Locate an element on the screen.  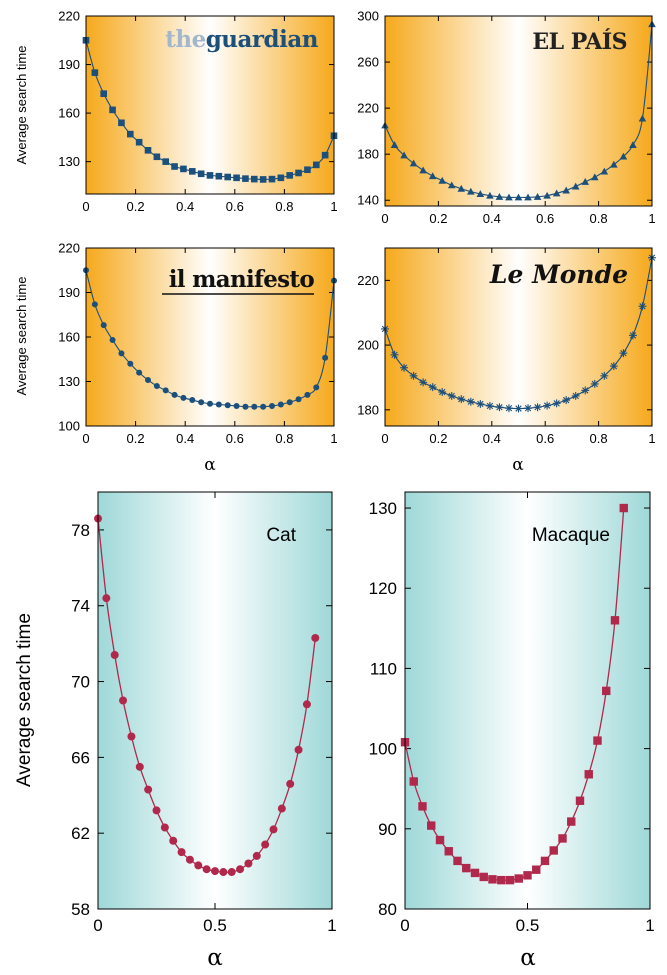
y-tick-label: 62 is located at coordinates (80, 833).